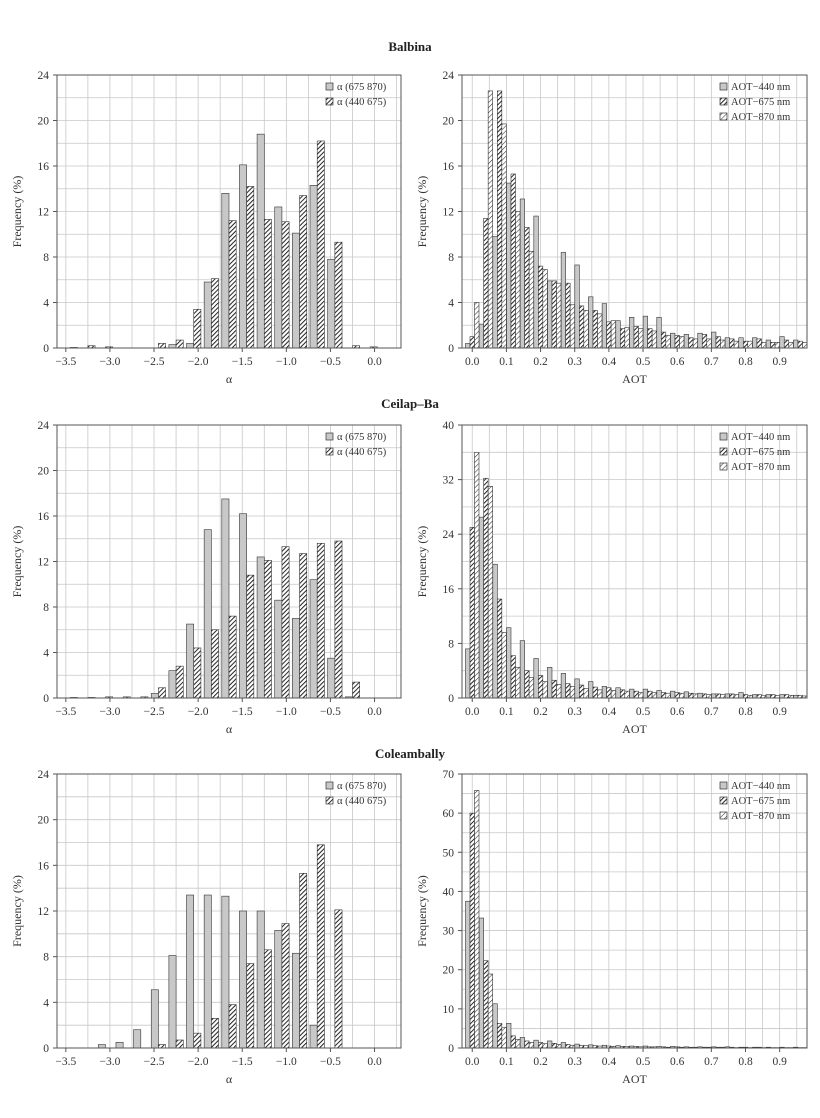 The width and height of the screenshot is (820, 1118). I want to click on legend-label: α (440 675), so click(362, 452).